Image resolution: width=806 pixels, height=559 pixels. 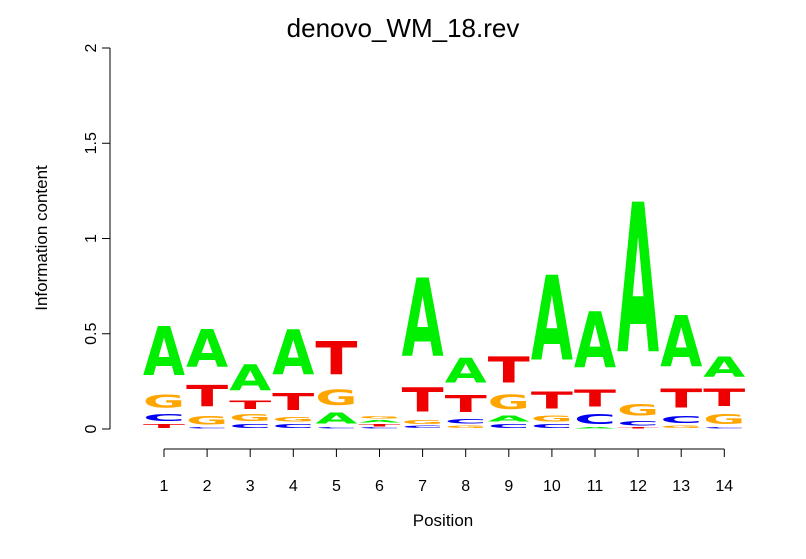 What do you see at coordinates (91, 143) in the screenshot?
I see `y-tick-label: 1.5` at bounding box center [91, 143].